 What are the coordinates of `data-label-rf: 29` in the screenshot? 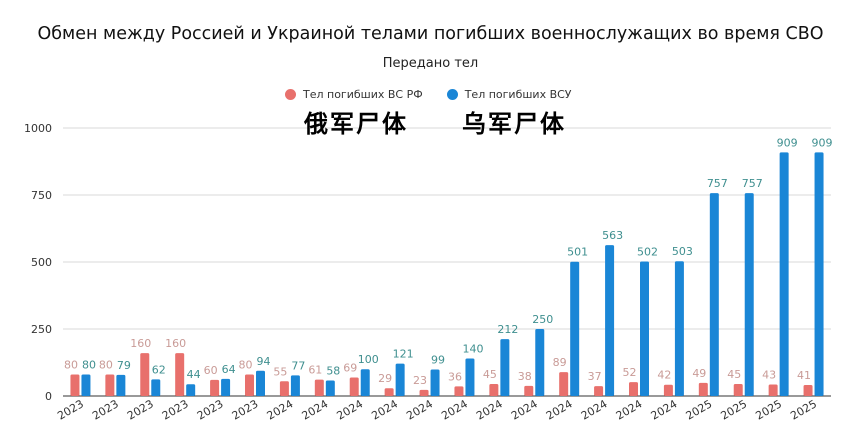 It's located at (385, 378).